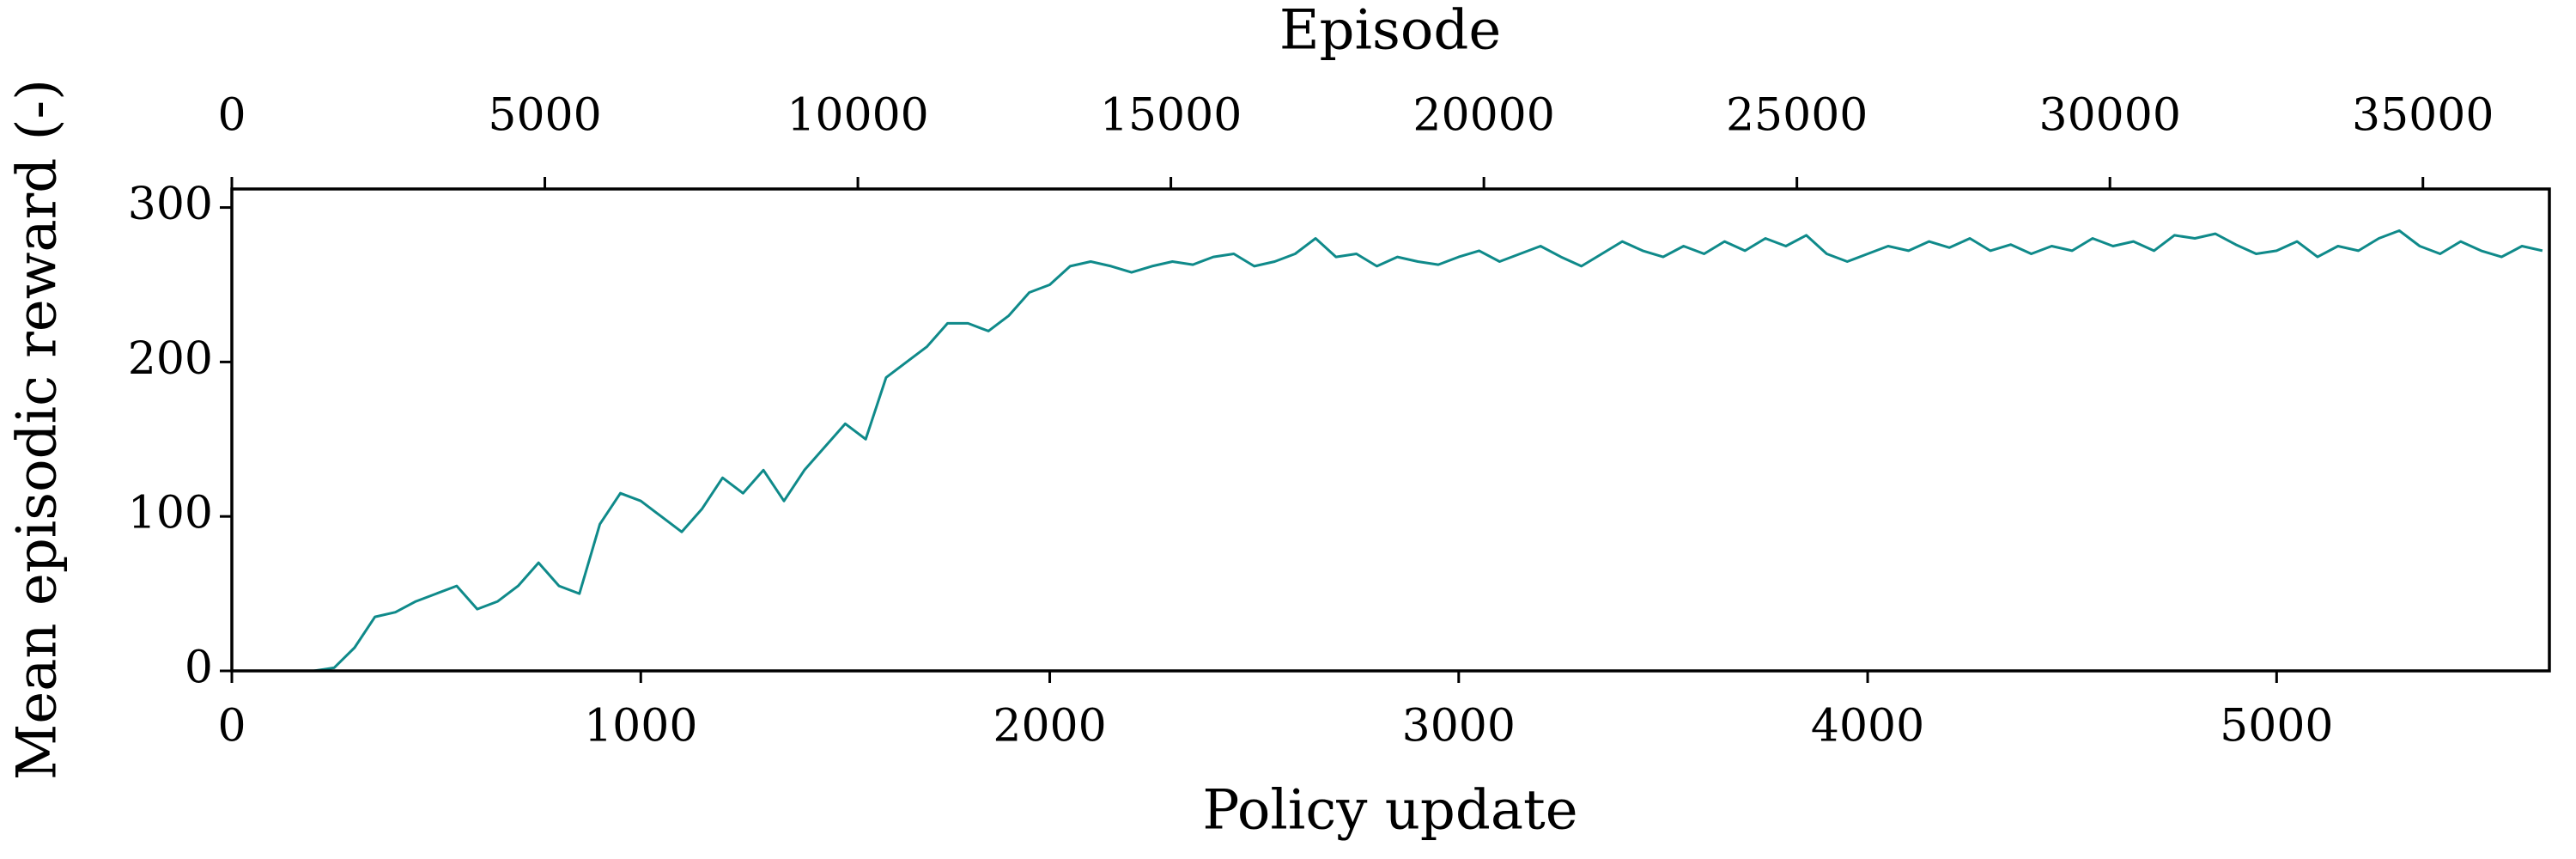  I want to click on y-axis-label: Mean episodic reward (-), so click(38, 430).